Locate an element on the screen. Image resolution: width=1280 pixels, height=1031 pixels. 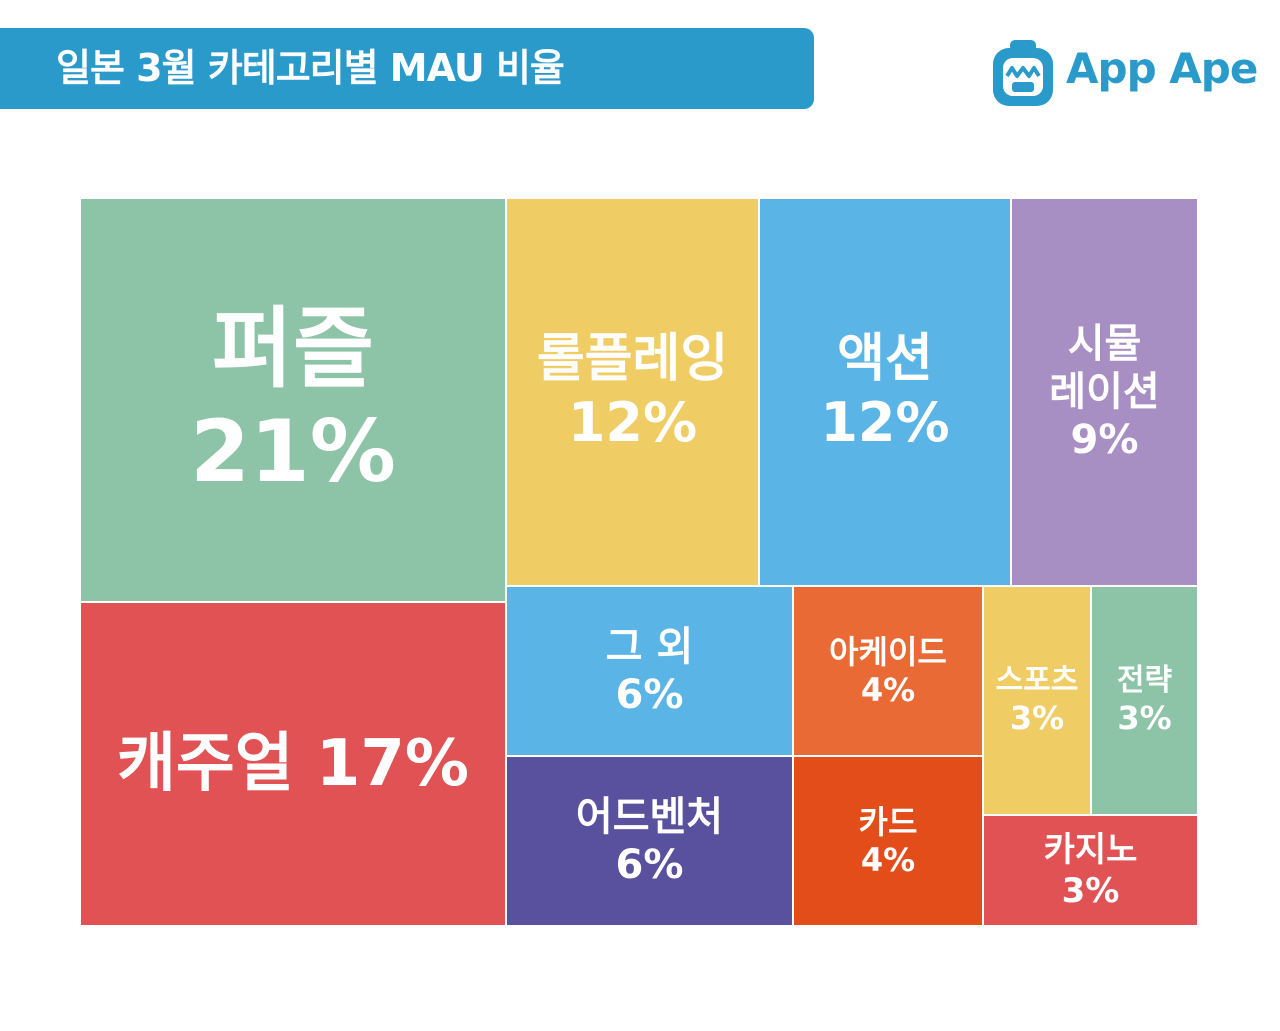
tile-value: 9% is located at coordinates (1104, 440).